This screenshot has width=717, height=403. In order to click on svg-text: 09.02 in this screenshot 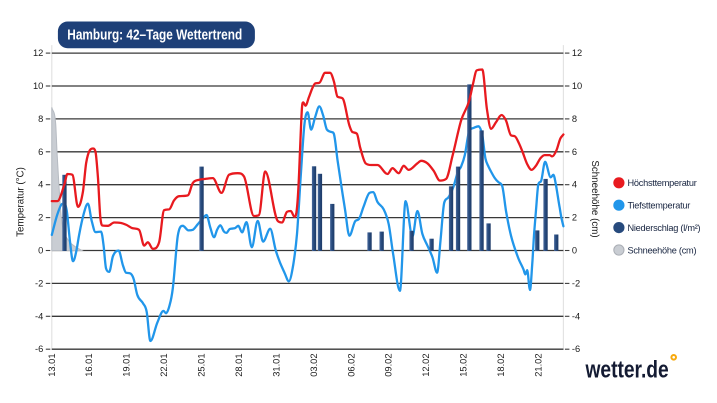, I will do `click(389, 365)`.